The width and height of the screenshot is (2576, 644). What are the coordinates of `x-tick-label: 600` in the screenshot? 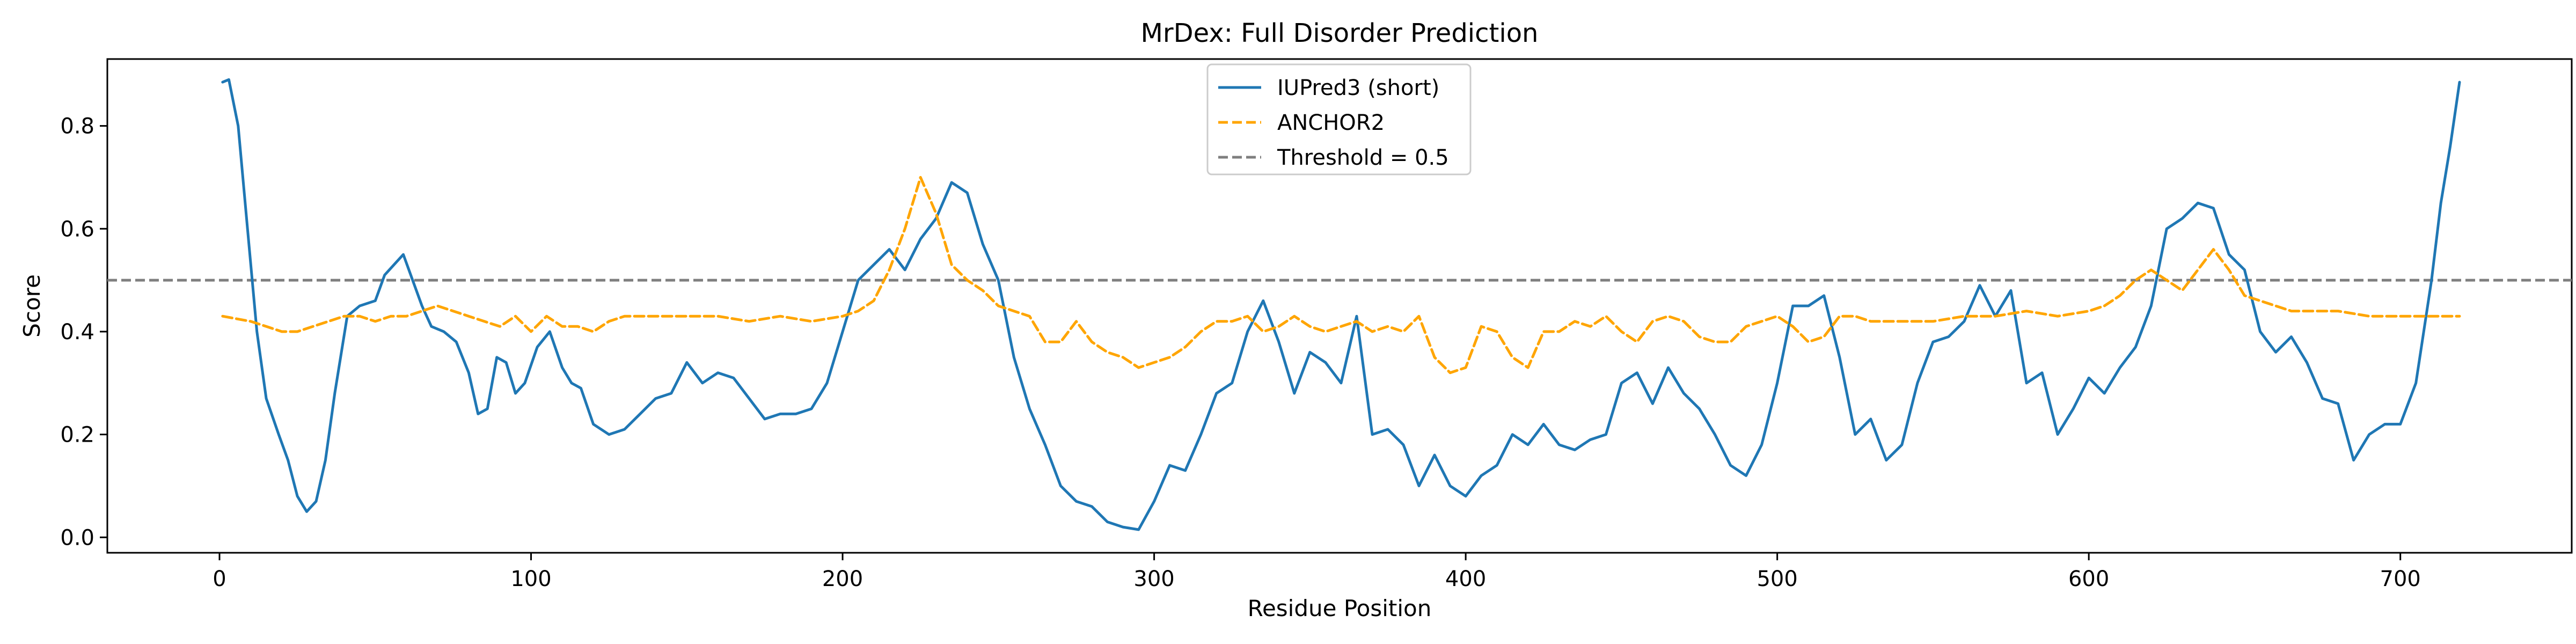 It's located at (2088, 579).